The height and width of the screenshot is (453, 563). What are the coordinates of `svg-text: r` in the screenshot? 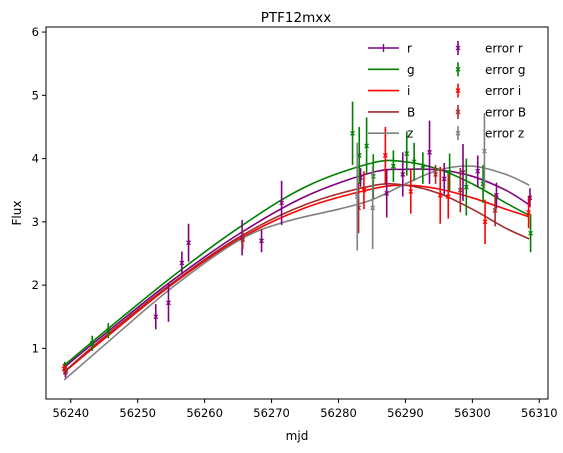 It's located at (409, 49).